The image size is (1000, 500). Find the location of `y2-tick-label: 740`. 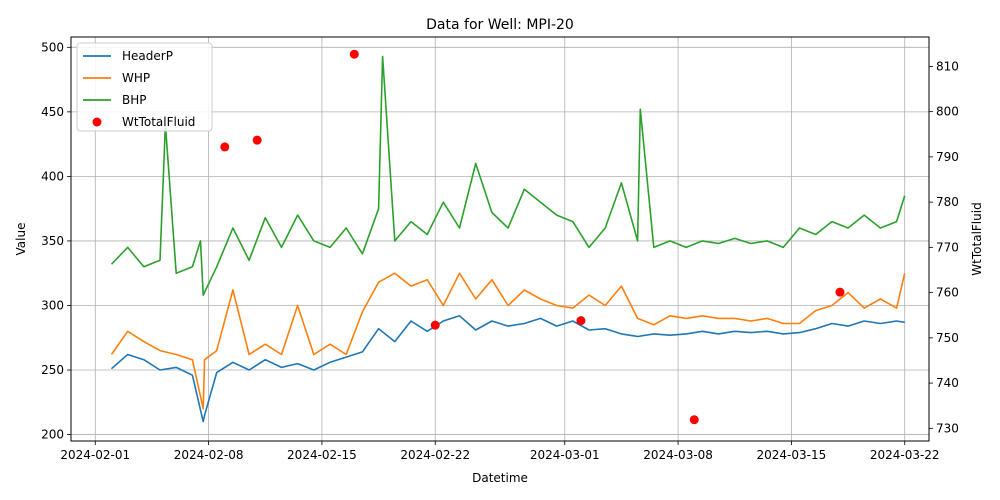

y2-tick-label: 740 is located at coordinates (947, 383).